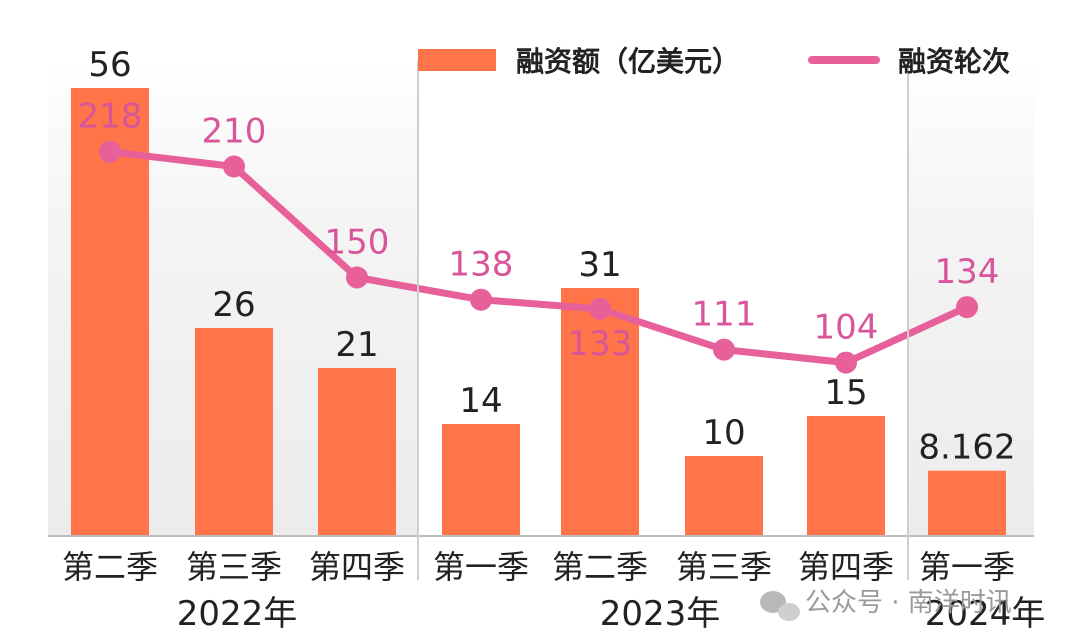 Image resolution: width=1080 pixels, height=642 pixels. What do you see at coordinates (234, 567) in the screenshot?
I see `x-tick-label-1: 第三季` at bounding box center [234, 567].